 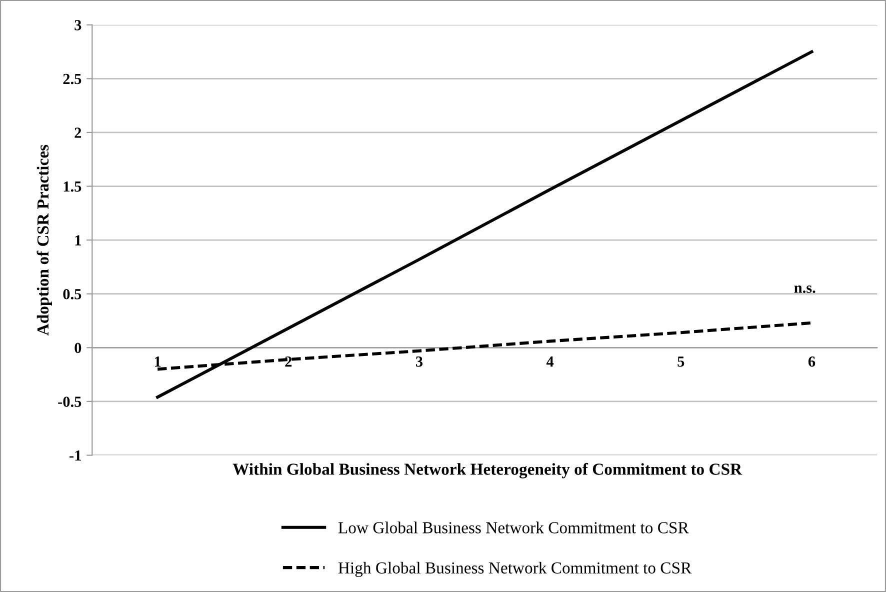 What do you see at coordinates (72, 294) in the screenshot?
I see `y-tick-label: 0.5` at bounding box center [72, 294].